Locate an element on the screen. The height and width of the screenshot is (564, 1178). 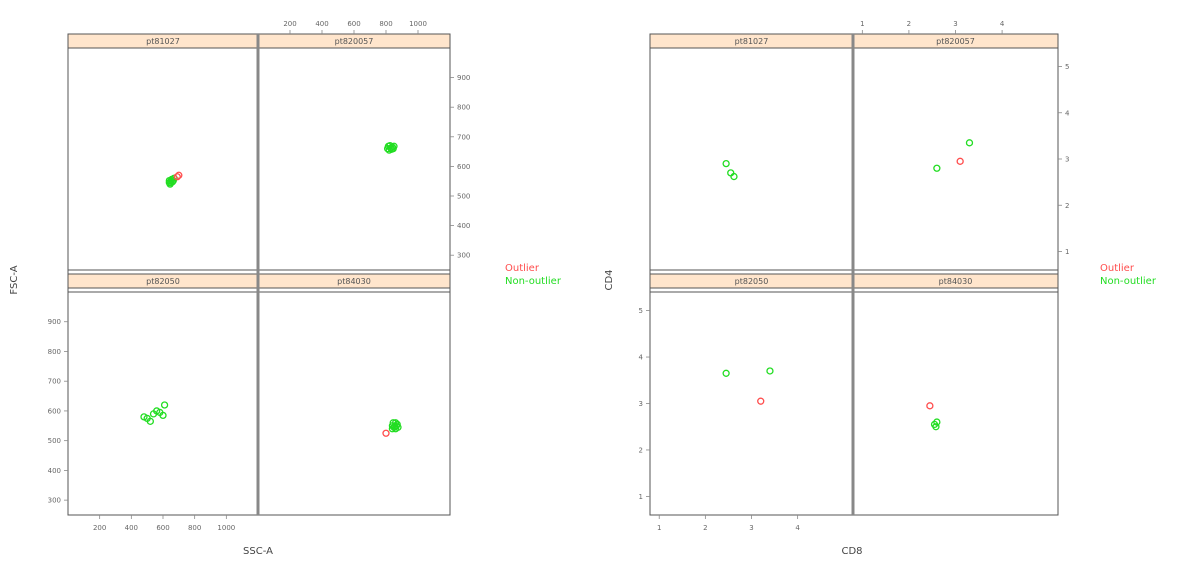
c1-ytick-left-3: 600 is located at coordinates (54, 411).